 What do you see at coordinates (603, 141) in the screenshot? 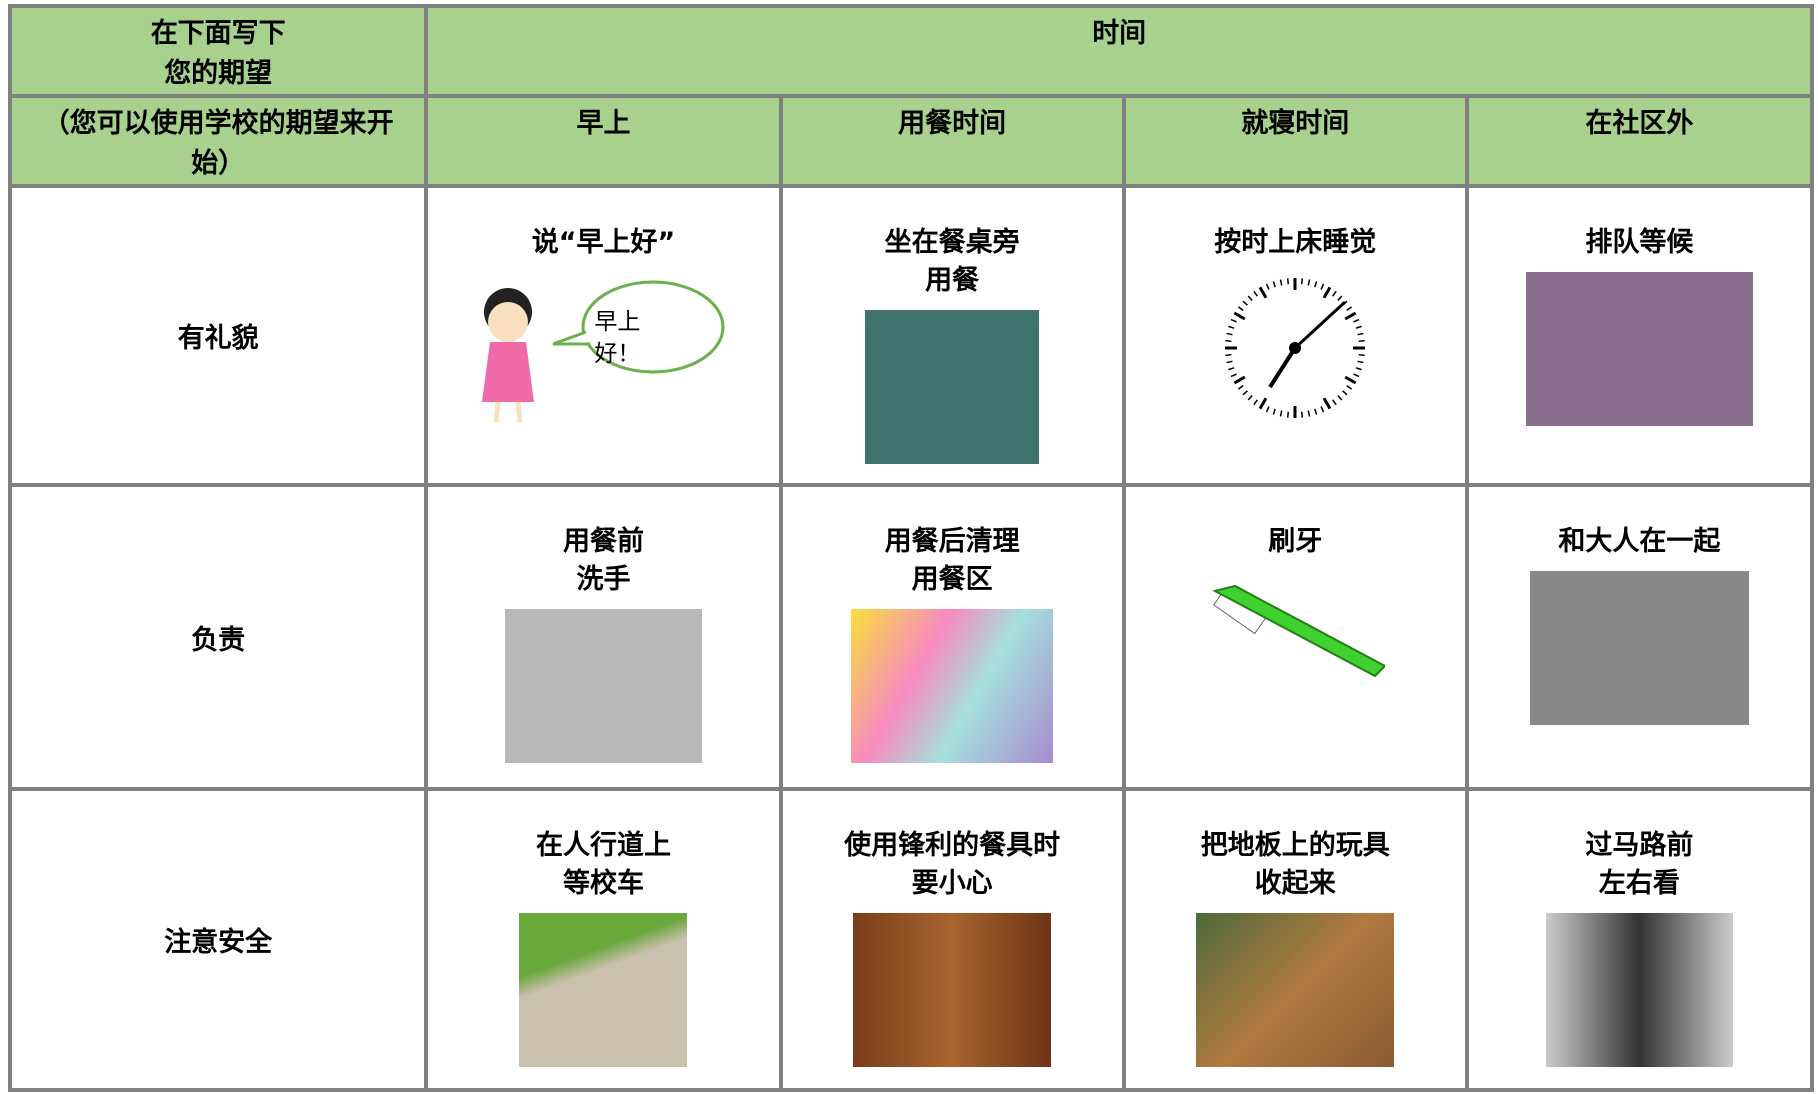
I see `column-header: 早上` at bounding box center [603, 141].